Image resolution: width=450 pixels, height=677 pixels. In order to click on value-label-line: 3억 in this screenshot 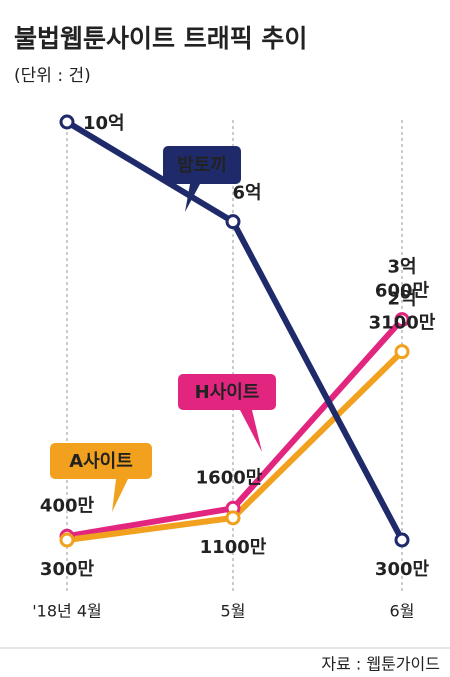, I will do `click(401, 267)`.